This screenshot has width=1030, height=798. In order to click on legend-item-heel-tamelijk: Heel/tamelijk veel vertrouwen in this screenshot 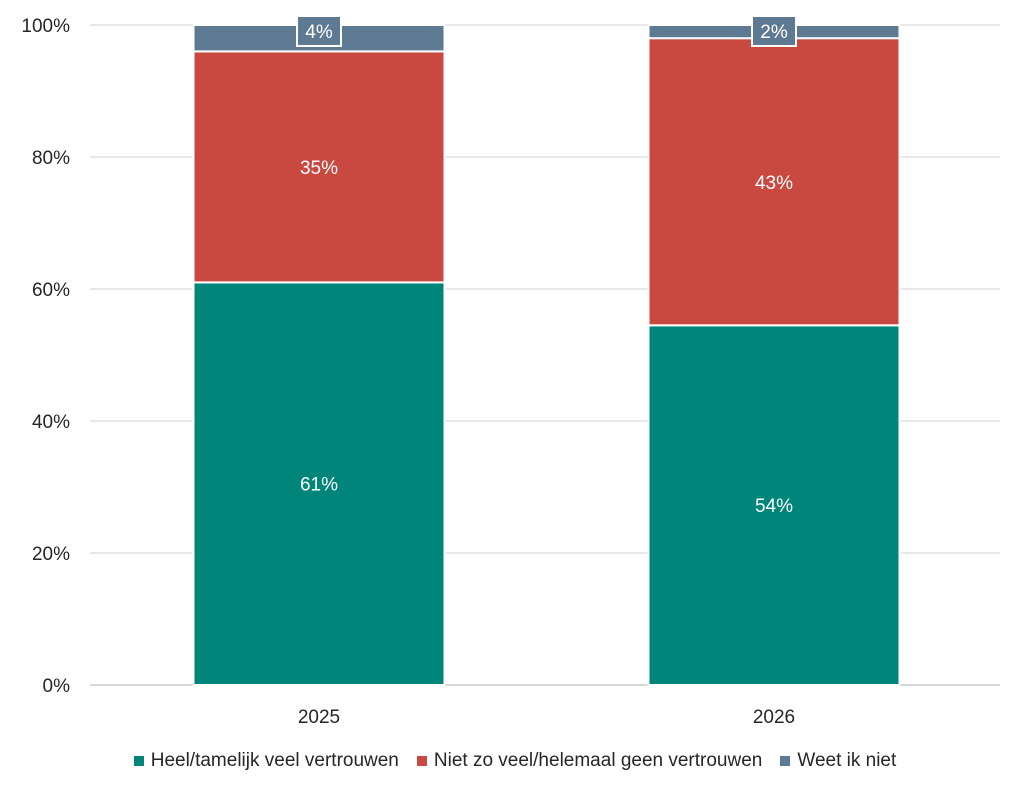, I will do `click(266, 761)`.